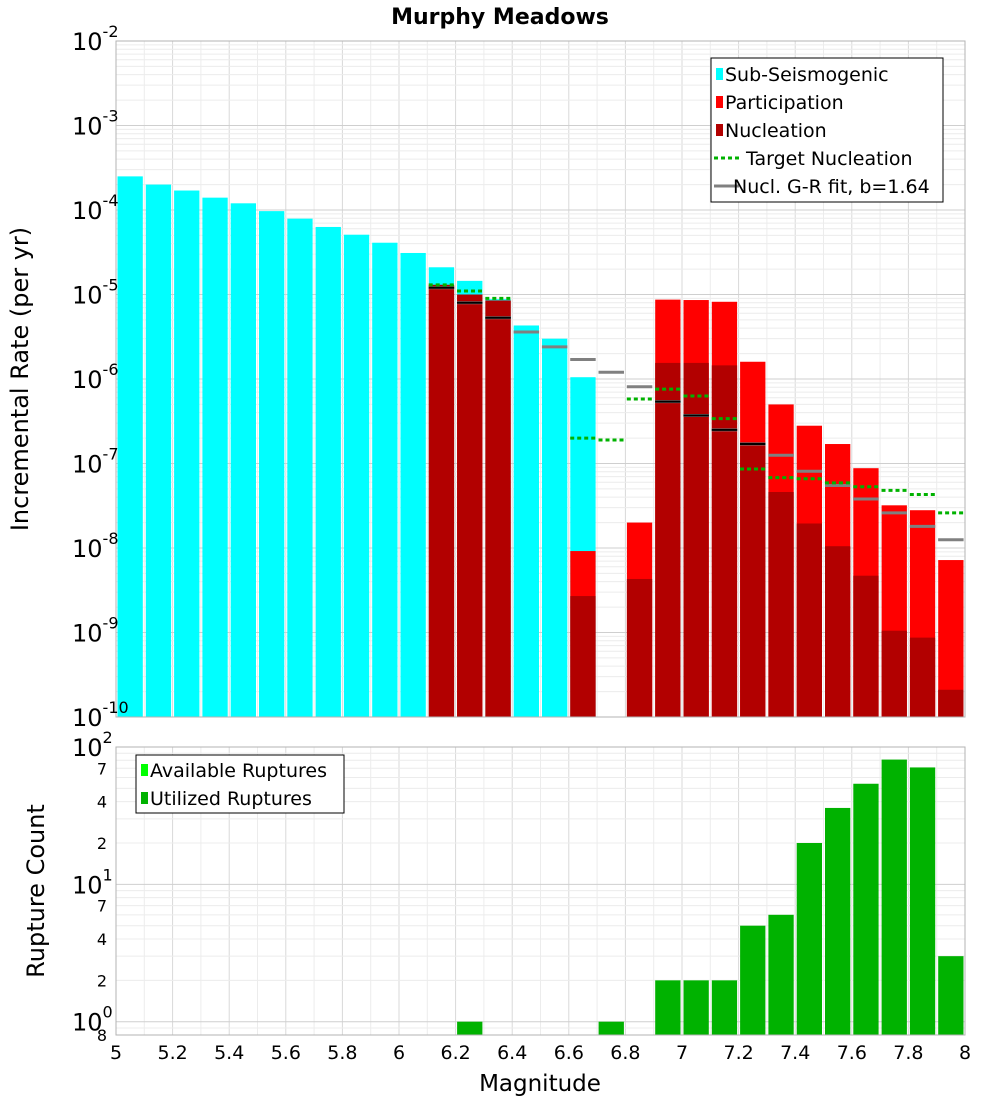 The width and height of the screenshot is (1000, 1104). What do you see at coordinates (852, 1053) in the screenshot?
I see `x-tick-label: 7.6` at bounding box center [852, 1053].